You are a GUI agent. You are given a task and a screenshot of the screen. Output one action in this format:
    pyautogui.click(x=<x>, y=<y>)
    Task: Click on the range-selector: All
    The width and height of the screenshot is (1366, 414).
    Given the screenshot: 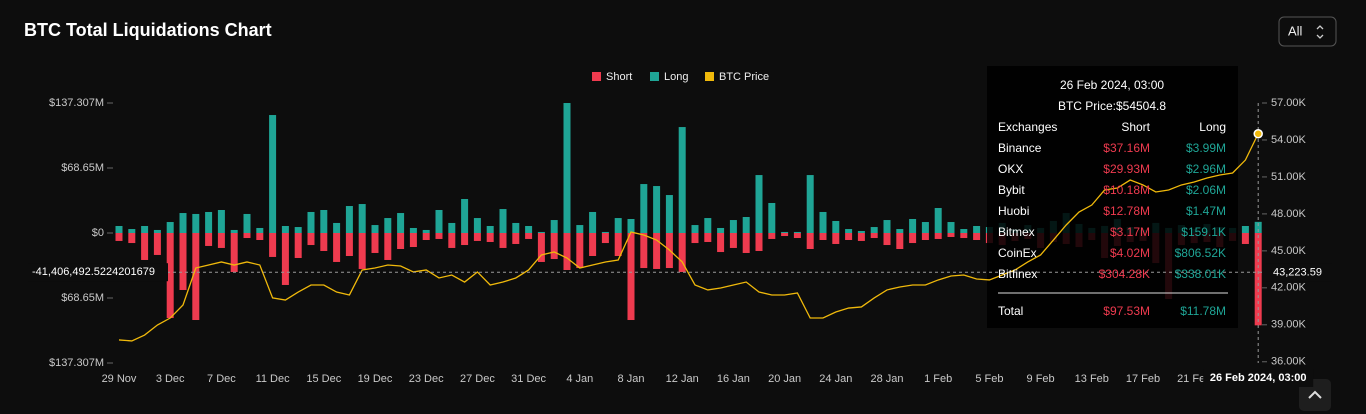 What is the action you would take?
    pyautogui.click(x=1307, y=31)
    